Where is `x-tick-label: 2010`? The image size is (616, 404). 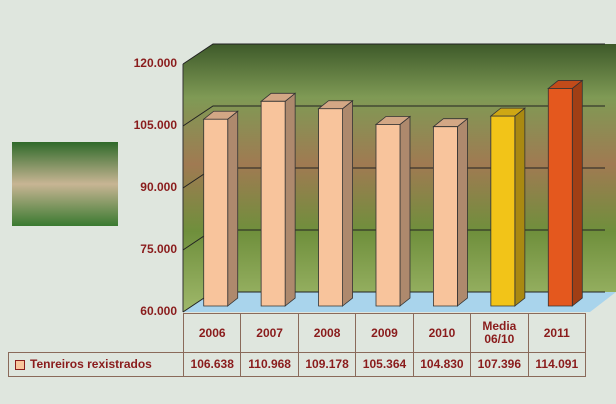
x-tick-label: 2010 is located at coordinates (442, 333).